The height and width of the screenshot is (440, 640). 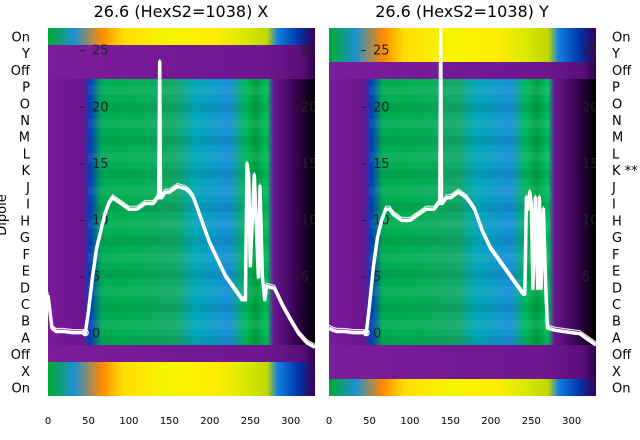 What do you see at coordinates (25, 372) in the screenshot?
I see `left-row-label: X` at bounding box center [25, 372].